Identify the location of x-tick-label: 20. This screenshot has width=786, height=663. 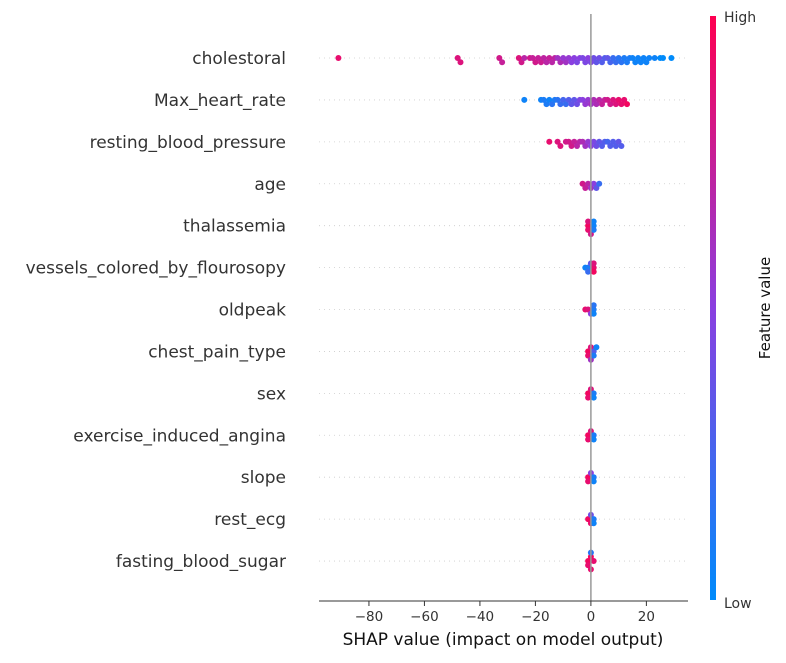
(646, 617).